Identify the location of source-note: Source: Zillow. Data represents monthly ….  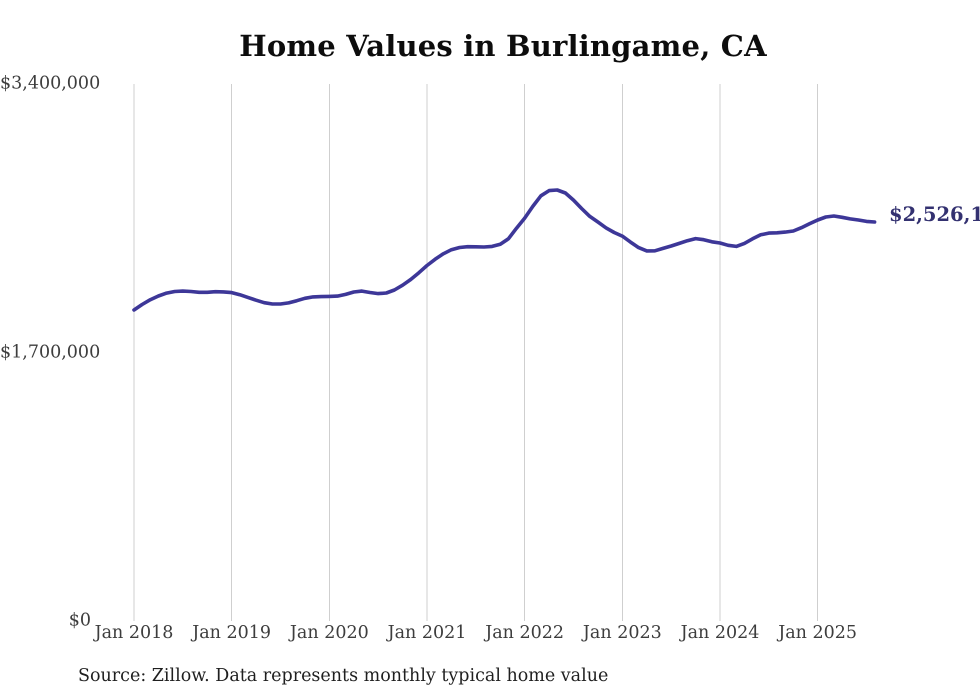
(343, 676).